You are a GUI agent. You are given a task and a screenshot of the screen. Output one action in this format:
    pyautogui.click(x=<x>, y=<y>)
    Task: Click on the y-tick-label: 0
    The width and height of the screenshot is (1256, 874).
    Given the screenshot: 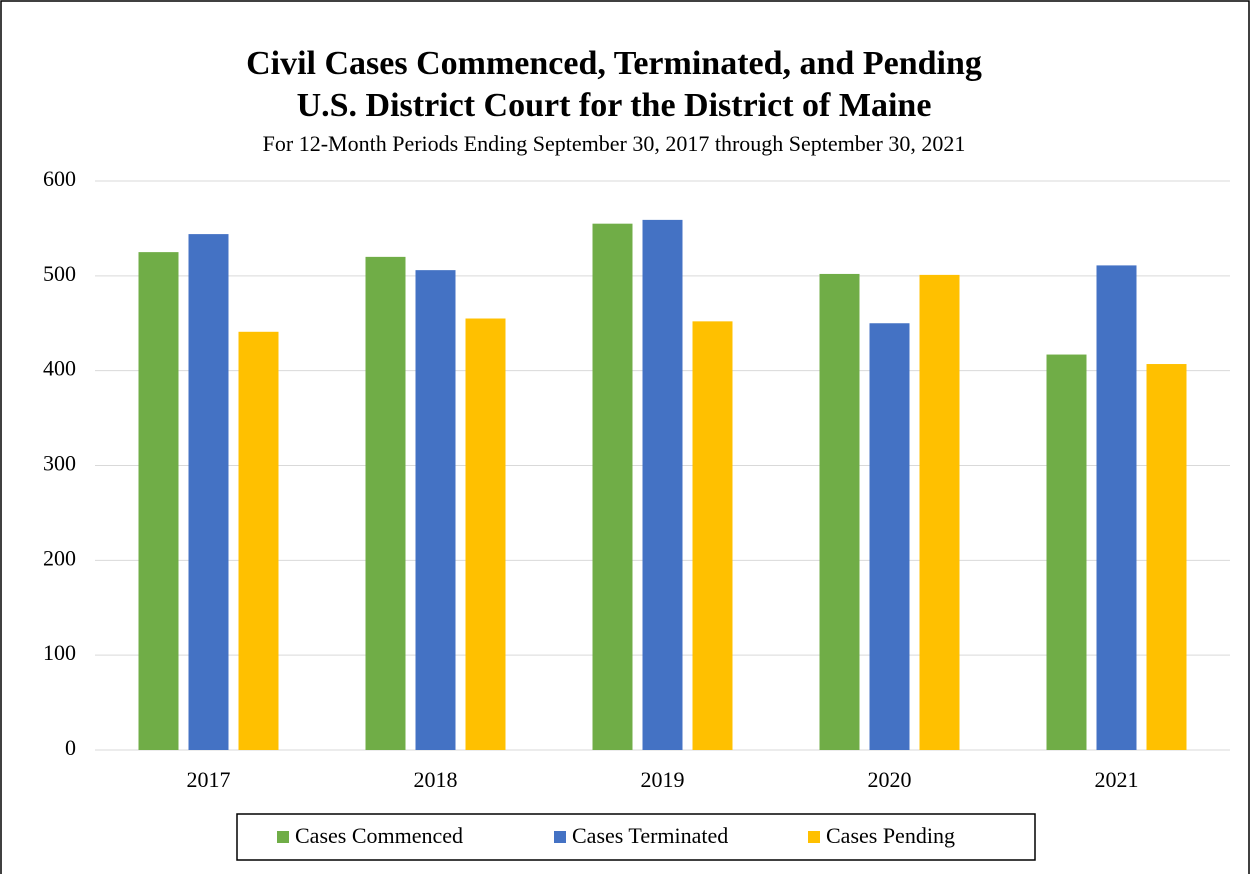 What is the action you would take?
    pyautogui.click(x=70, y=747)
    